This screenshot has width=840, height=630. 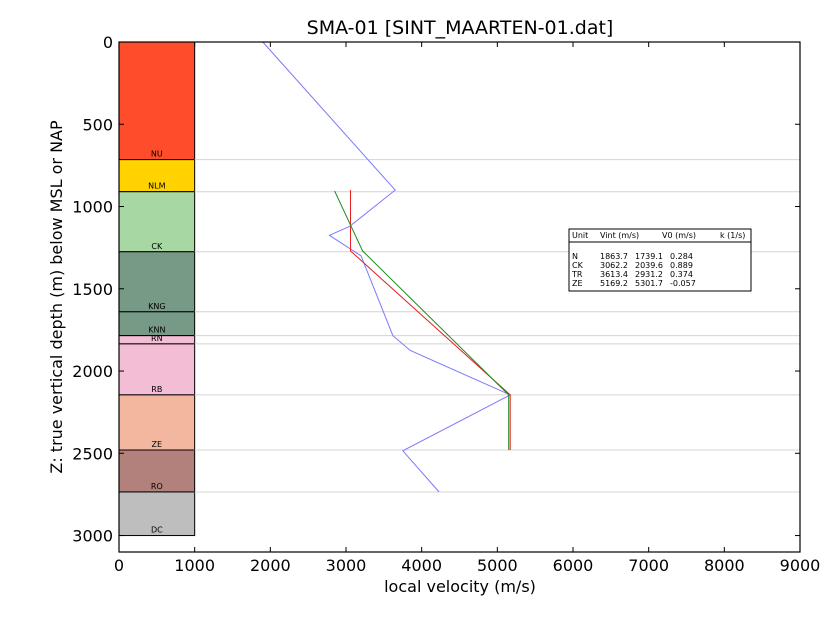 I want to click on layer-label: NU, so click(x=157, y=154).